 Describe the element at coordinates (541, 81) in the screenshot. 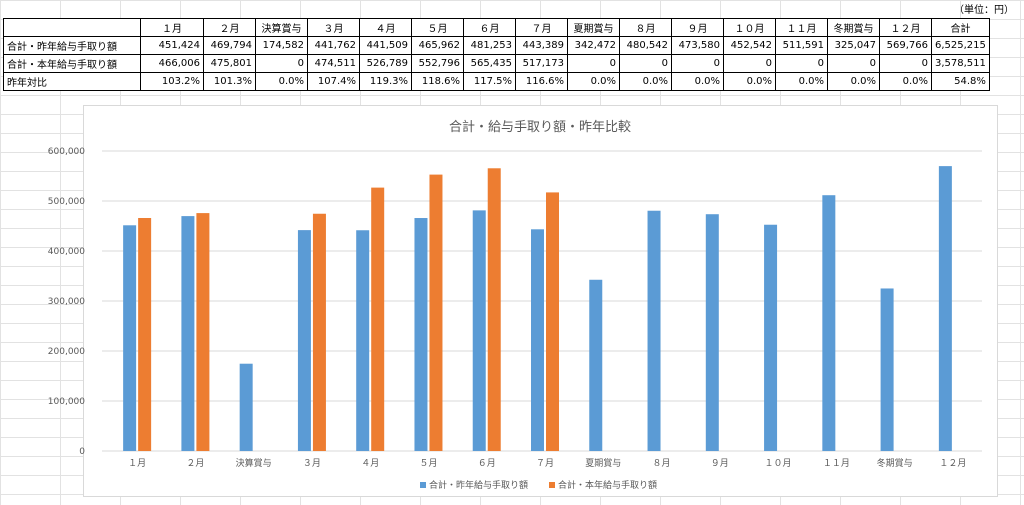

I see `table-cell: 116.6%` at that location.